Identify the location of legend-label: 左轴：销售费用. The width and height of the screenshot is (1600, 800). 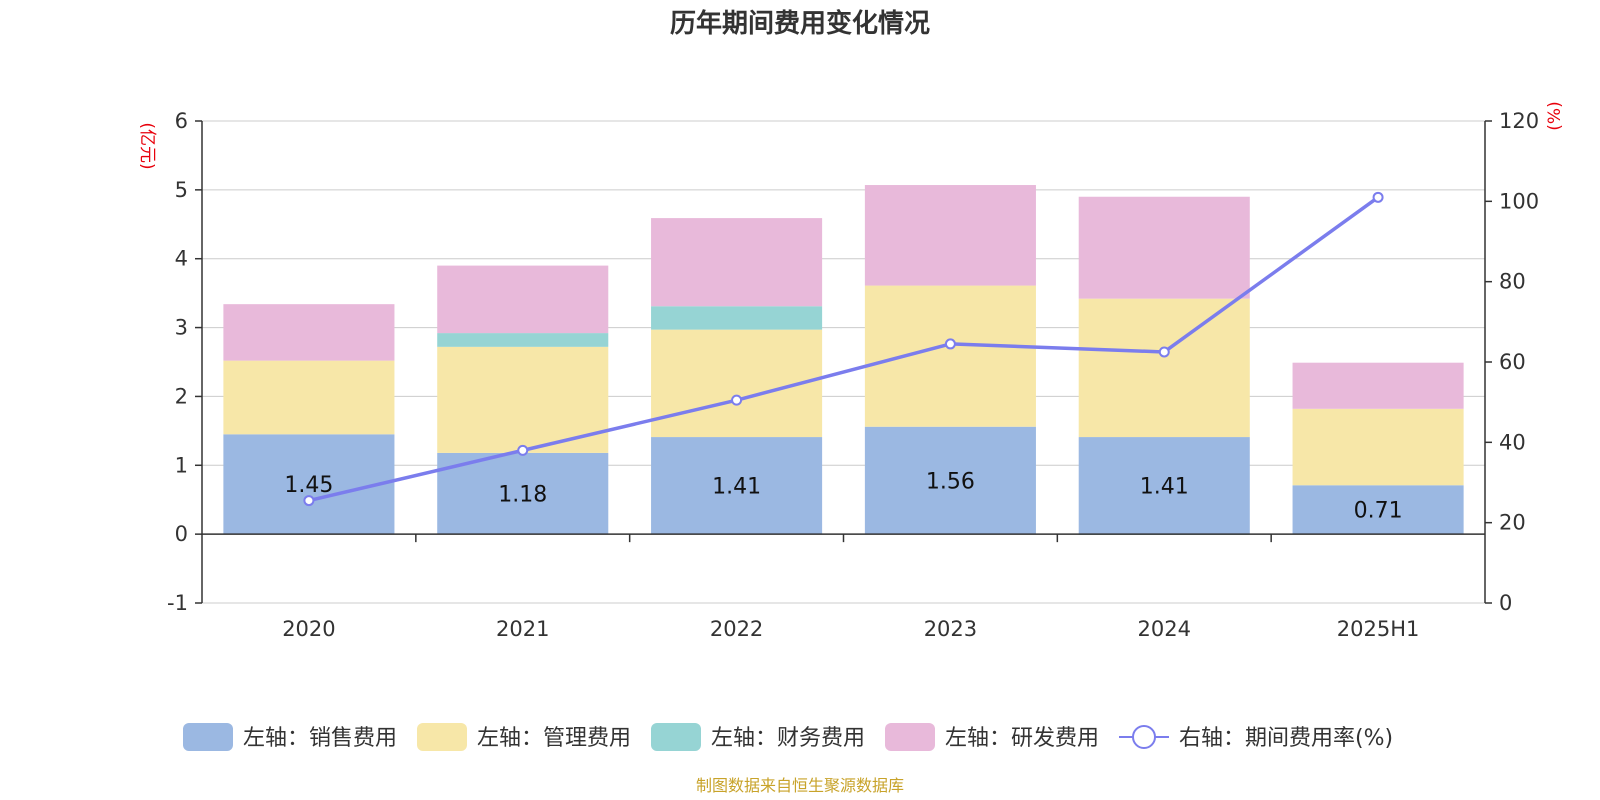
(320, 738).